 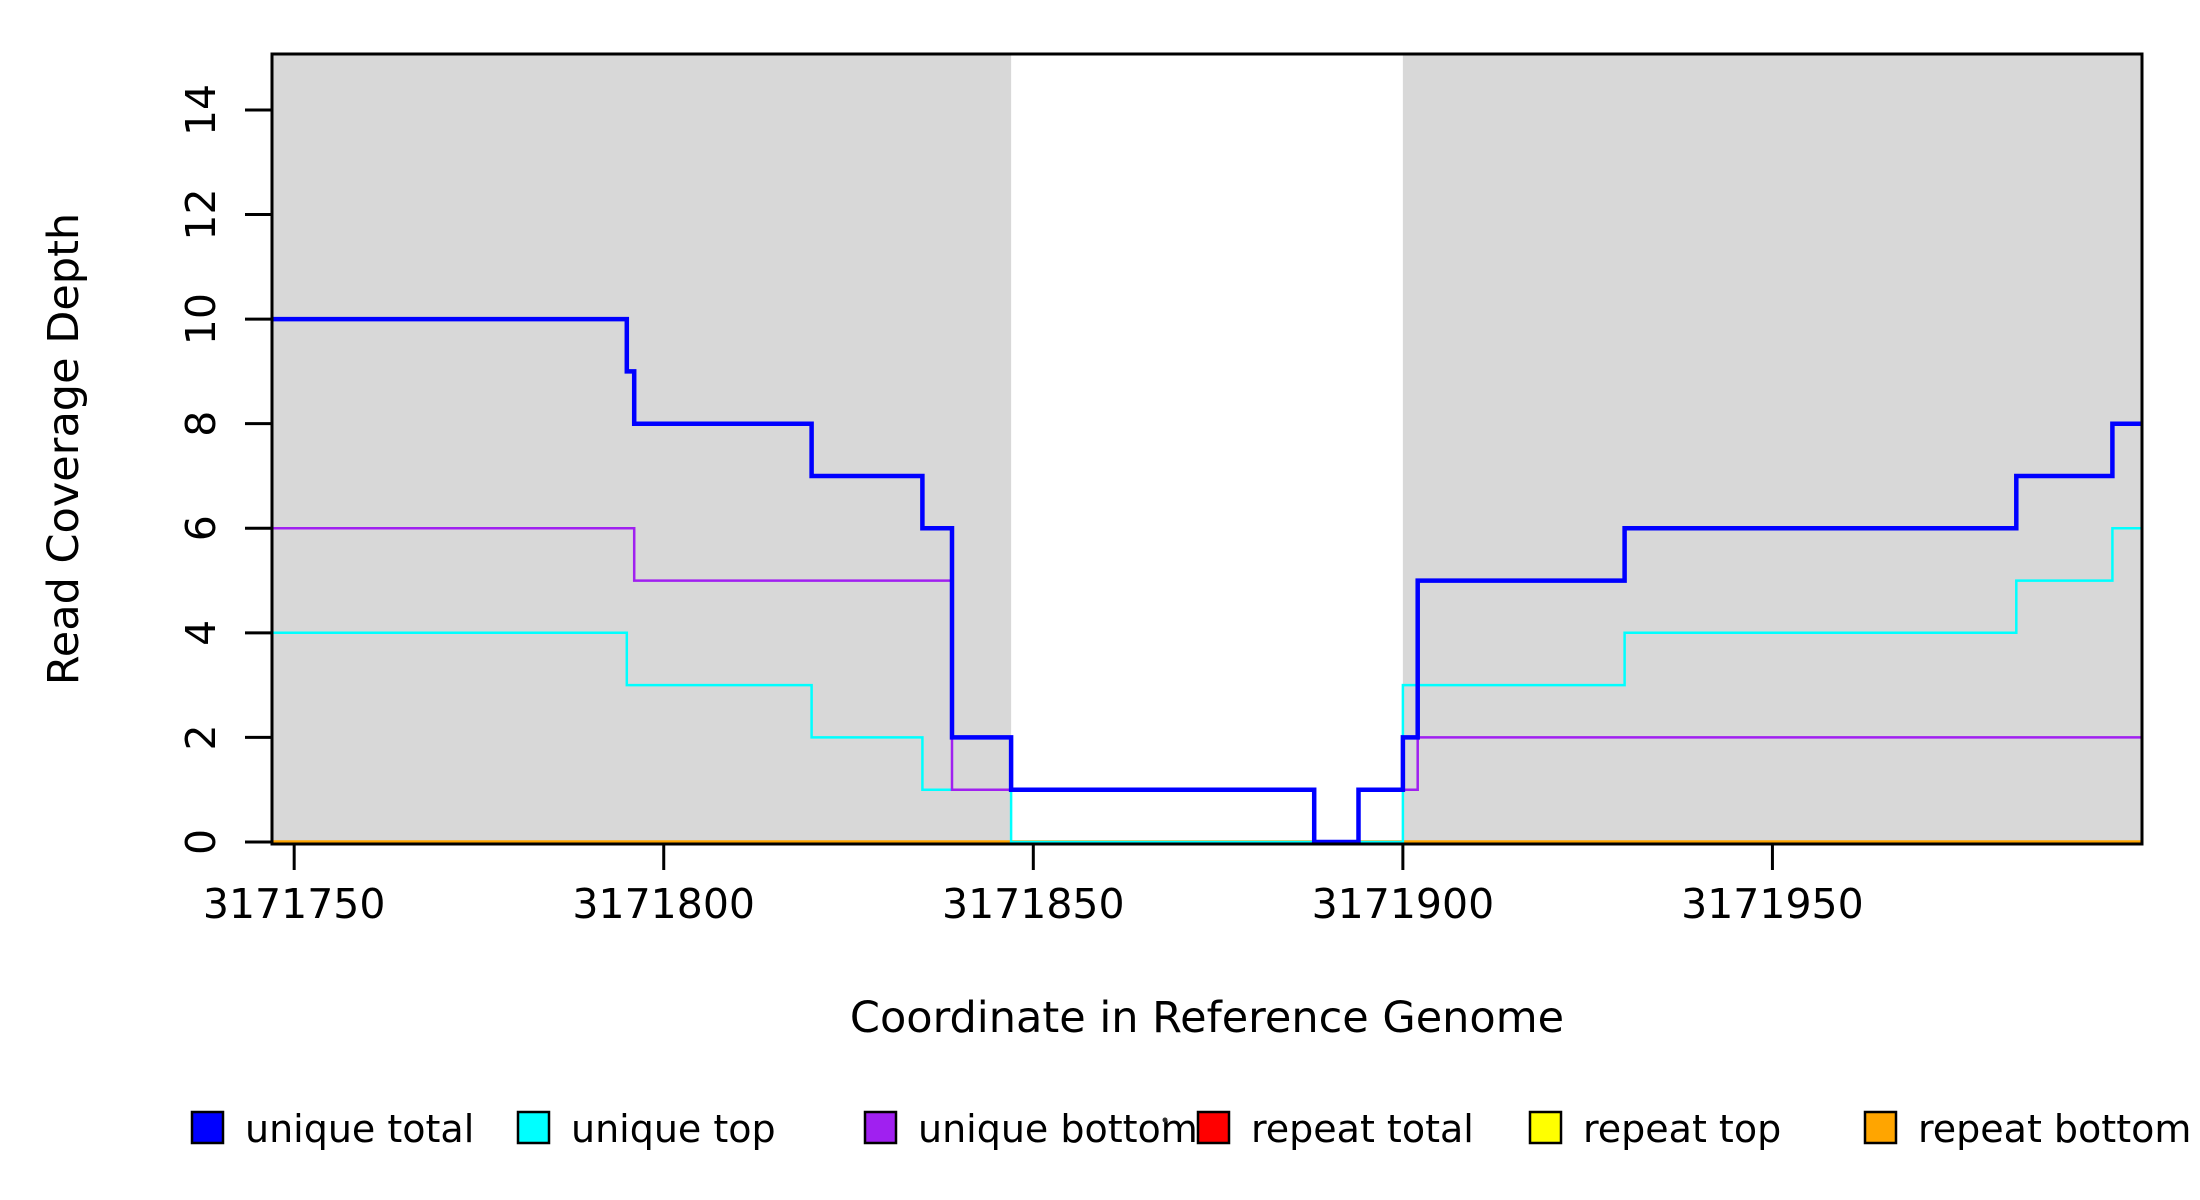 I want to click on legend-label: unique top, so click(x=673, y=1129).